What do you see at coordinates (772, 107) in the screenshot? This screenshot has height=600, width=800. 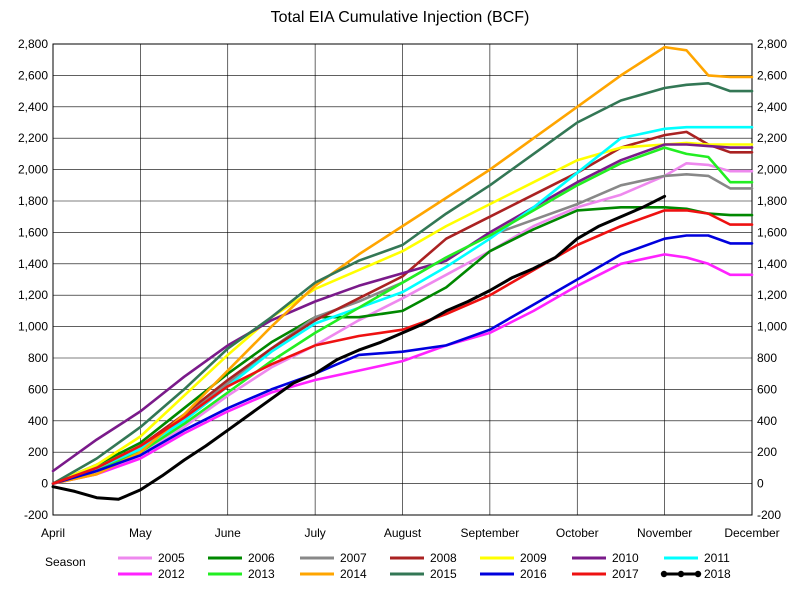 I see `y-tick-label-right: 2,400` at bounding box center [772, 107].